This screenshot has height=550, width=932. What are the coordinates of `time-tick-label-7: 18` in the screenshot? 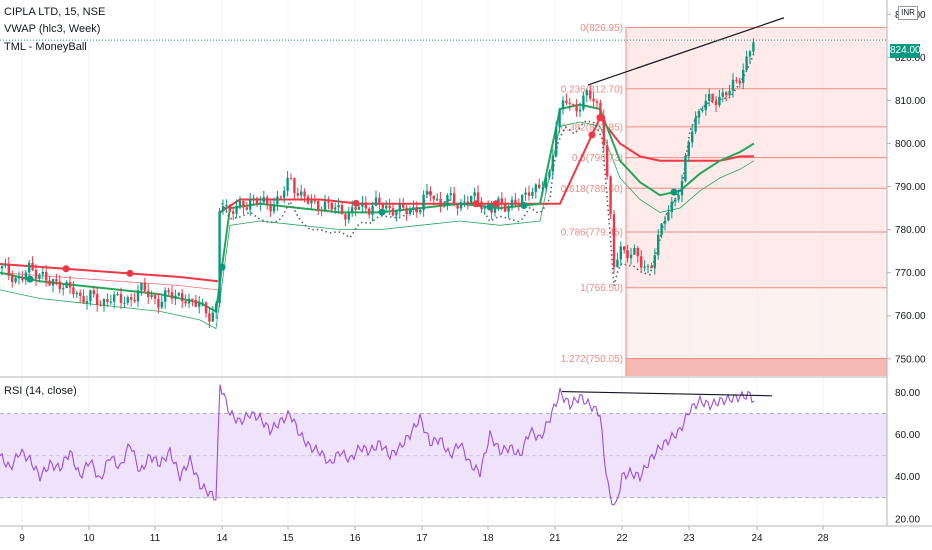 It's located at (488, 538).